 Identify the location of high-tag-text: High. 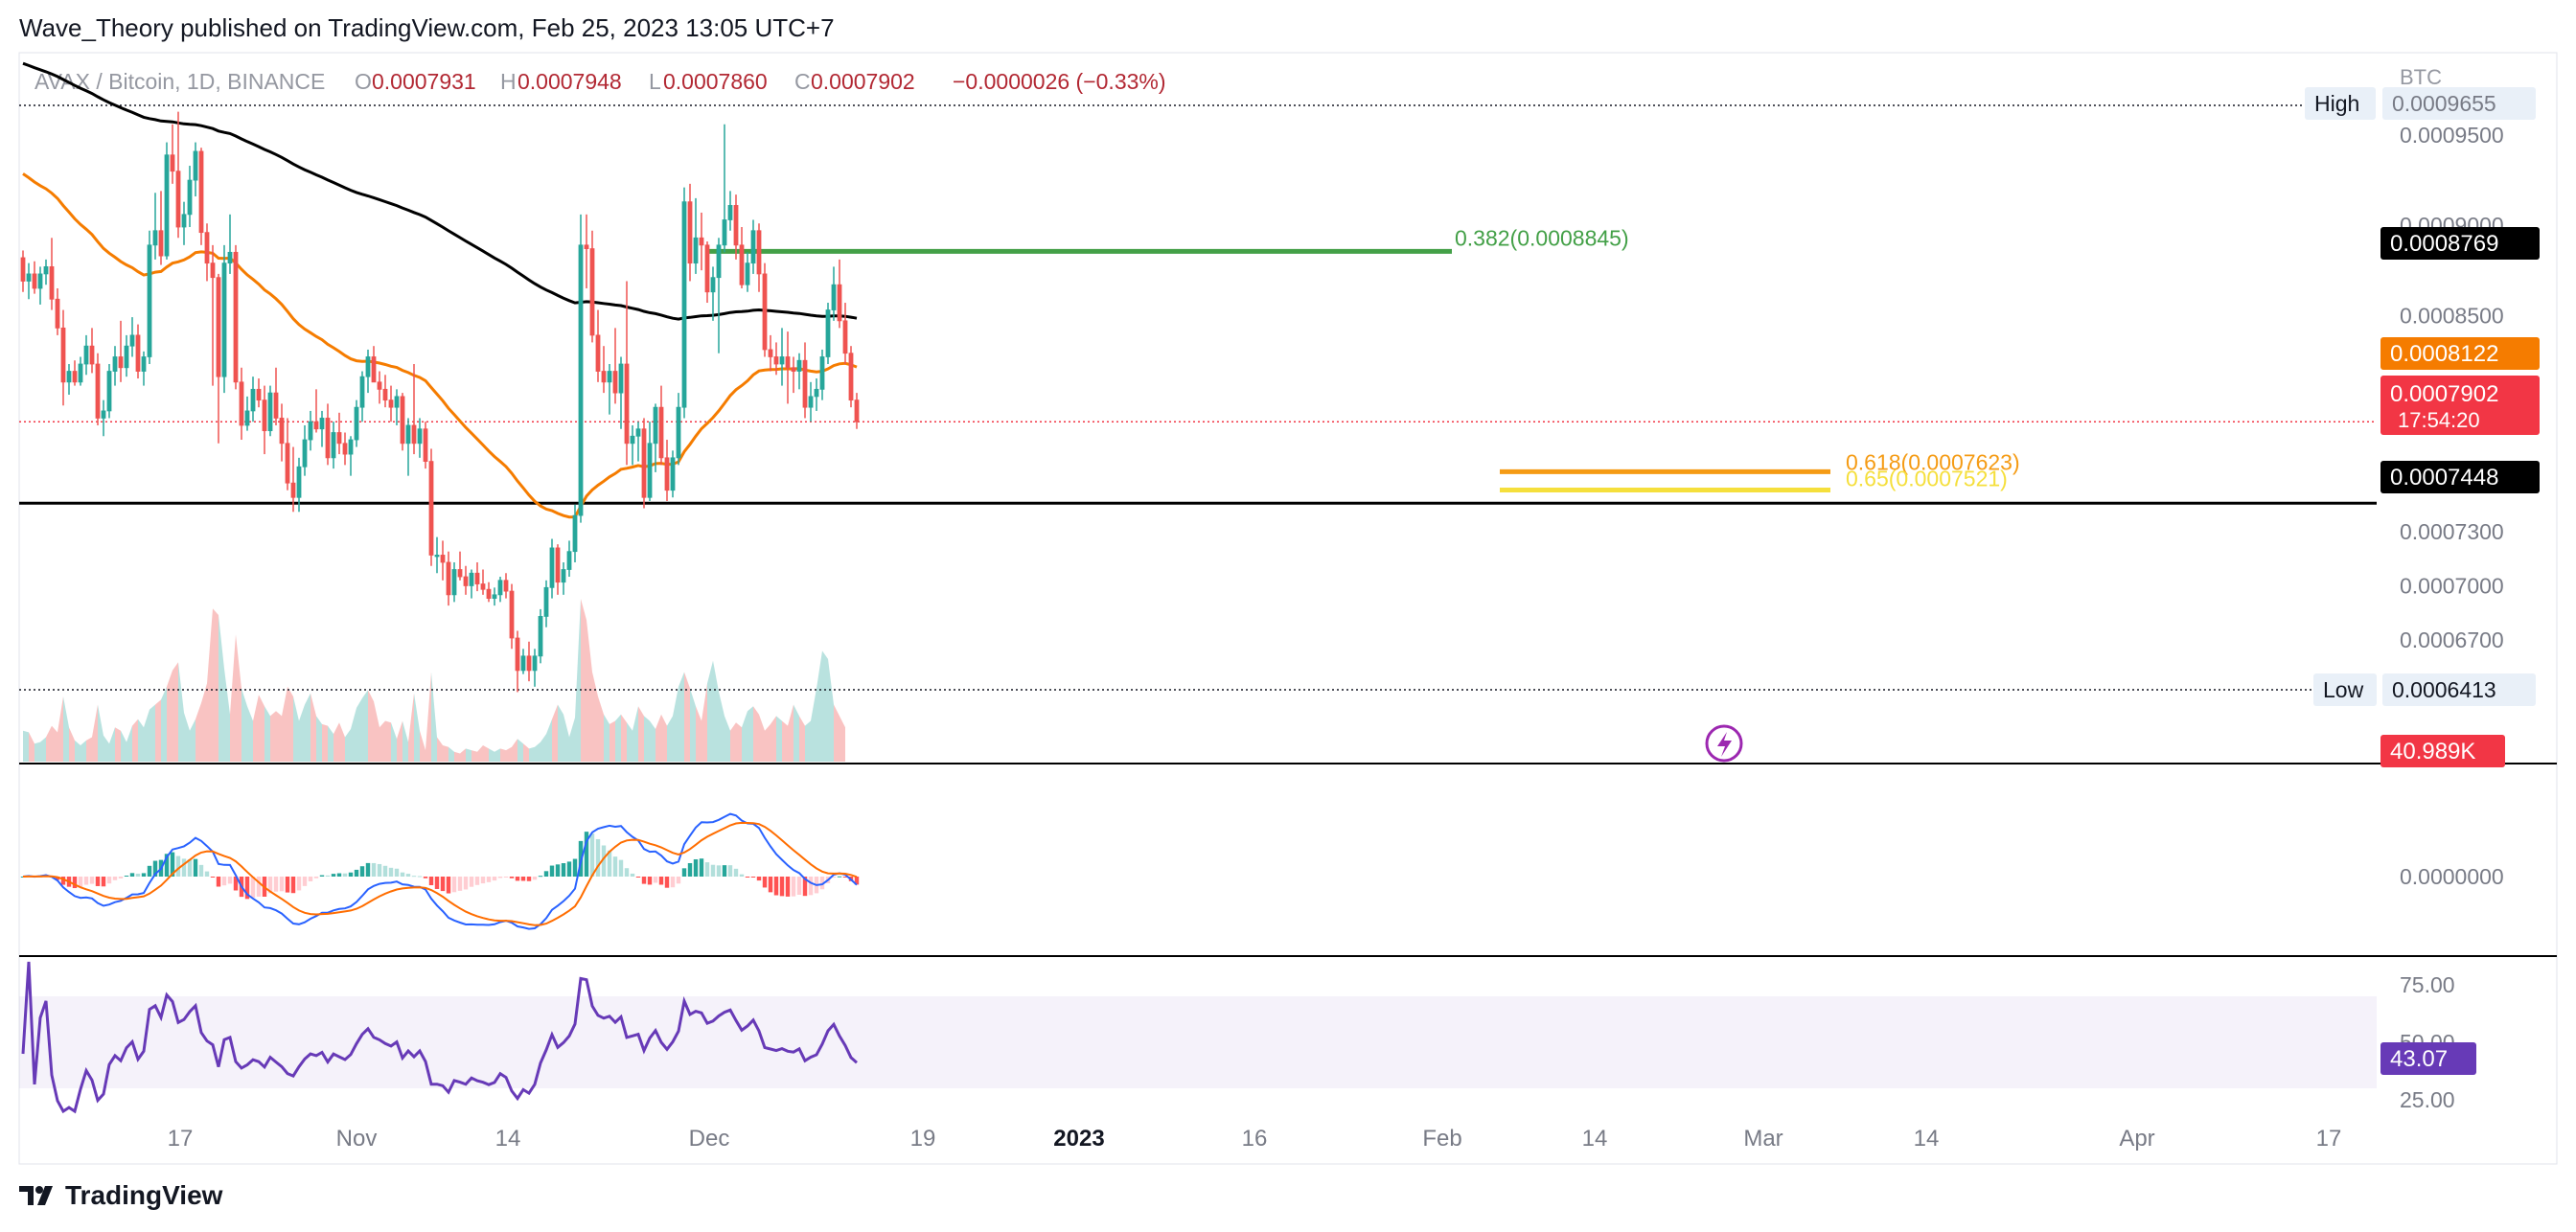
(2336, 103).